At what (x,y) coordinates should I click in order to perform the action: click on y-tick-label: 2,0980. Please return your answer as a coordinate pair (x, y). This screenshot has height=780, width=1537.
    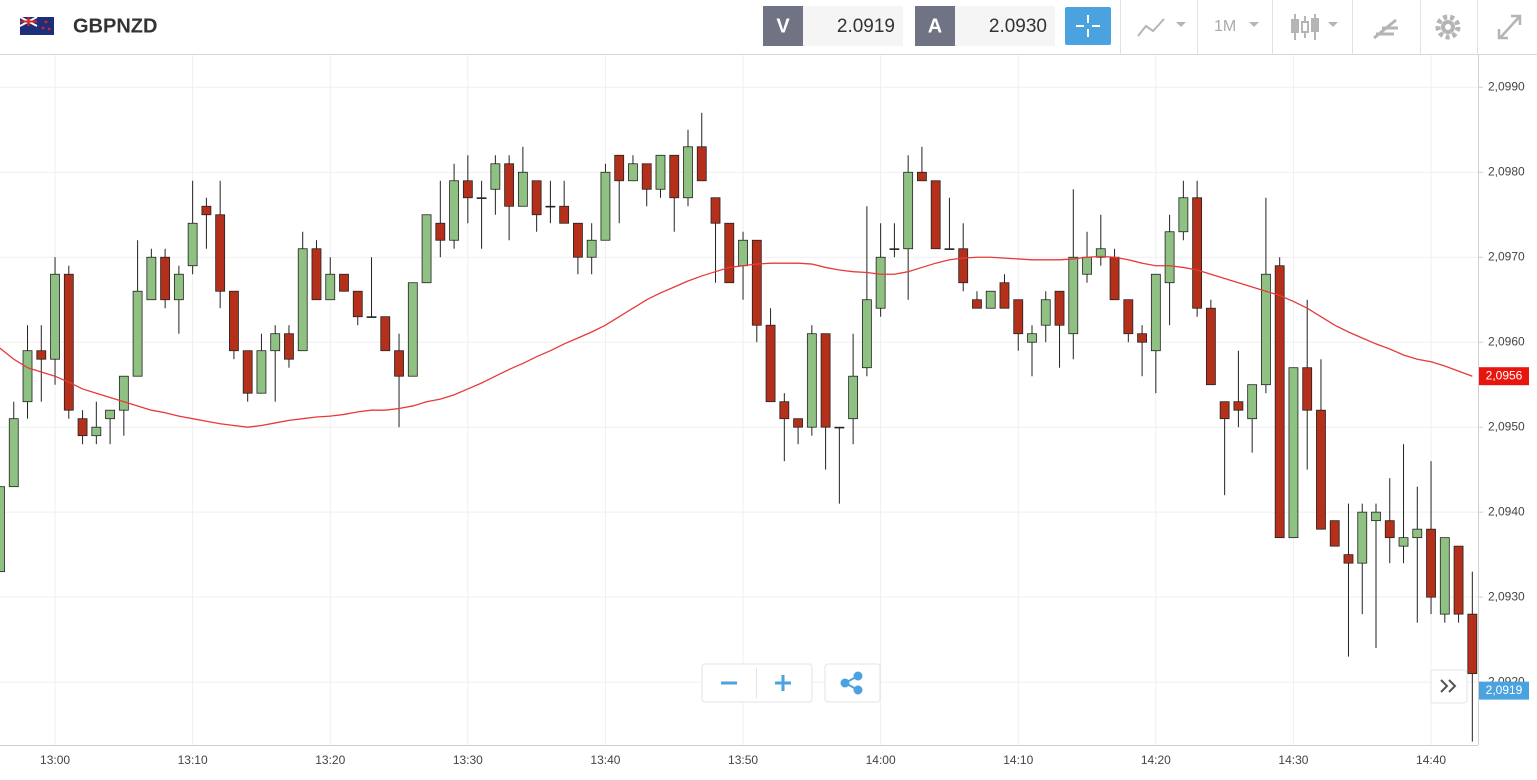
    Looking at the image, I should click on (1506, 171).